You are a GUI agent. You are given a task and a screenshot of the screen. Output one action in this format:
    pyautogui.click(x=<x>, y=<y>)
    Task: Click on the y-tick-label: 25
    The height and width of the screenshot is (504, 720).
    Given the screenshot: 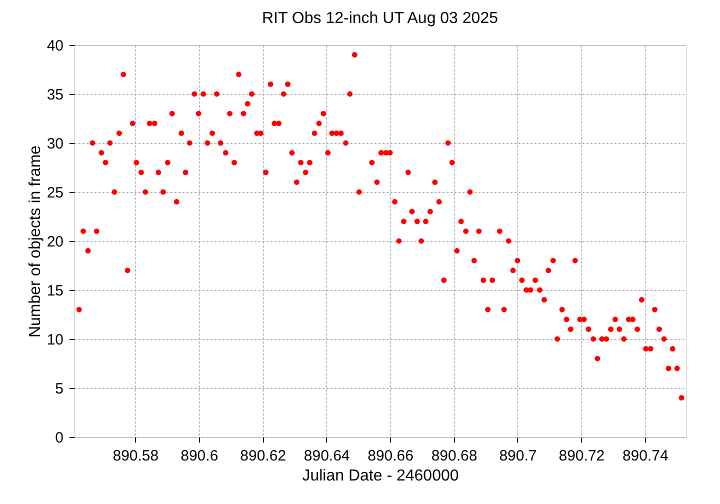 What is the action you would take?
    pyautogui.click(x=55, y=193)
    